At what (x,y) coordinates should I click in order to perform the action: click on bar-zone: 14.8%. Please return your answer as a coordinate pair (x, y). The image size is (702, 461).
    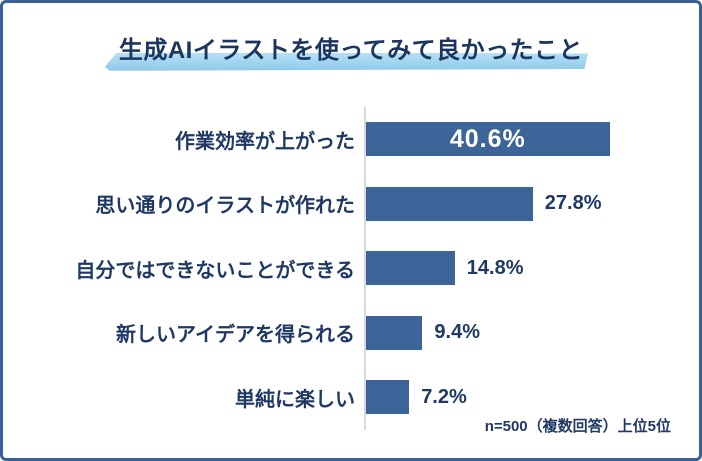
    Looking at the image, I should click on (531, 268).